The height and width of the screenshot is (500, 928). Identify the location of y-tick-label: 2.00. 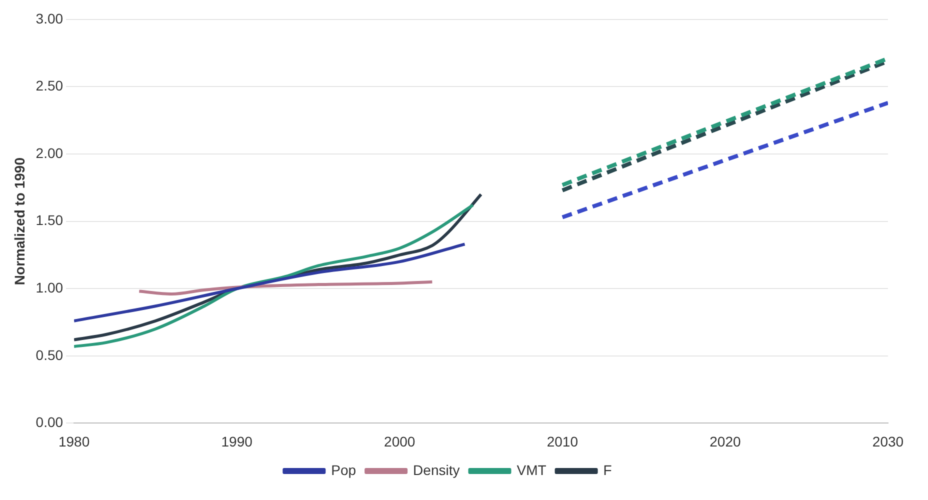
(50, 152).